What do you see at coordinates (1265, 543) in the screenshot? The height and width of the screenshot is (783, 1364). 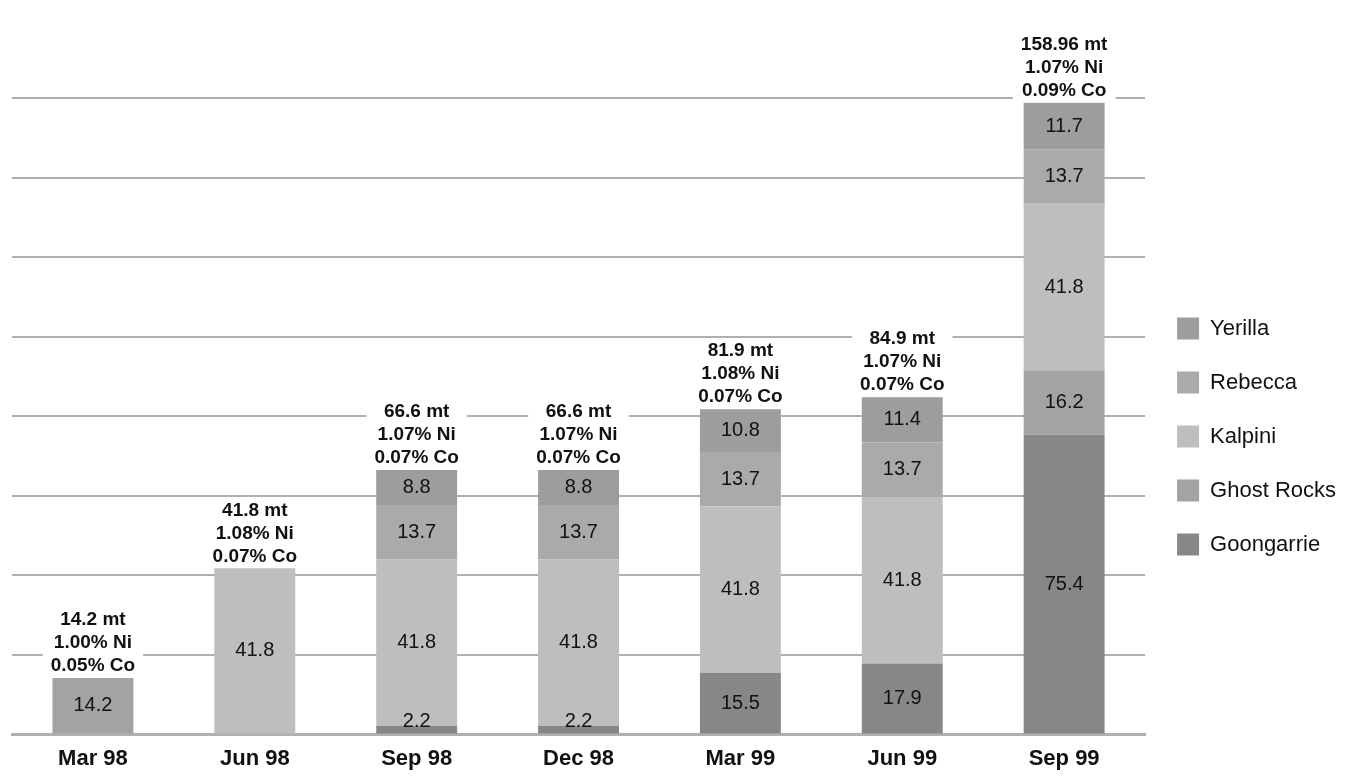 I see `legend-label: Goongarrie` at bounding box center [1265, 543].